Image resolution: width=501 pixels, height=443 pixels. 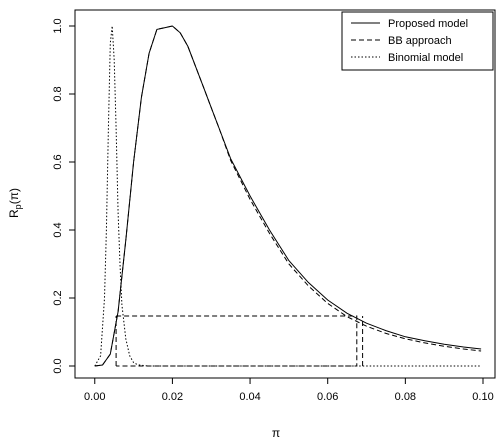 I want to click on y-axis-title: Rp(π), so click(x=15, y=203).